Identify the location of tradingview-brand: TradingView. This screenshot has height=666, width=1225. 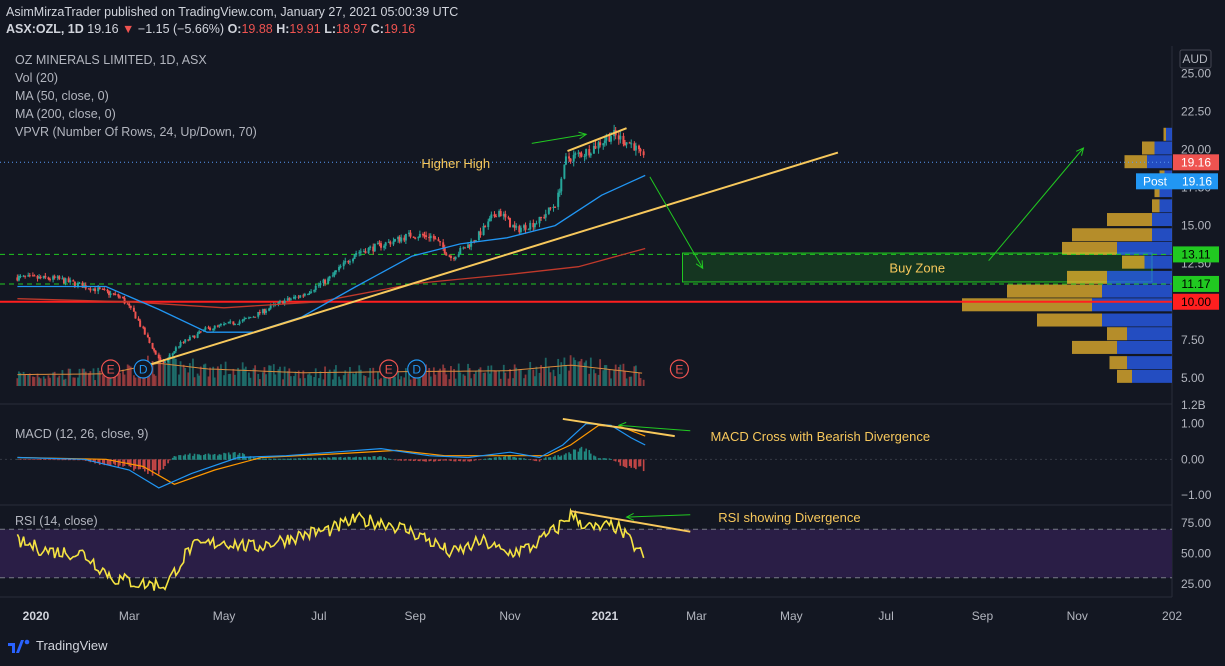
(58, 645).